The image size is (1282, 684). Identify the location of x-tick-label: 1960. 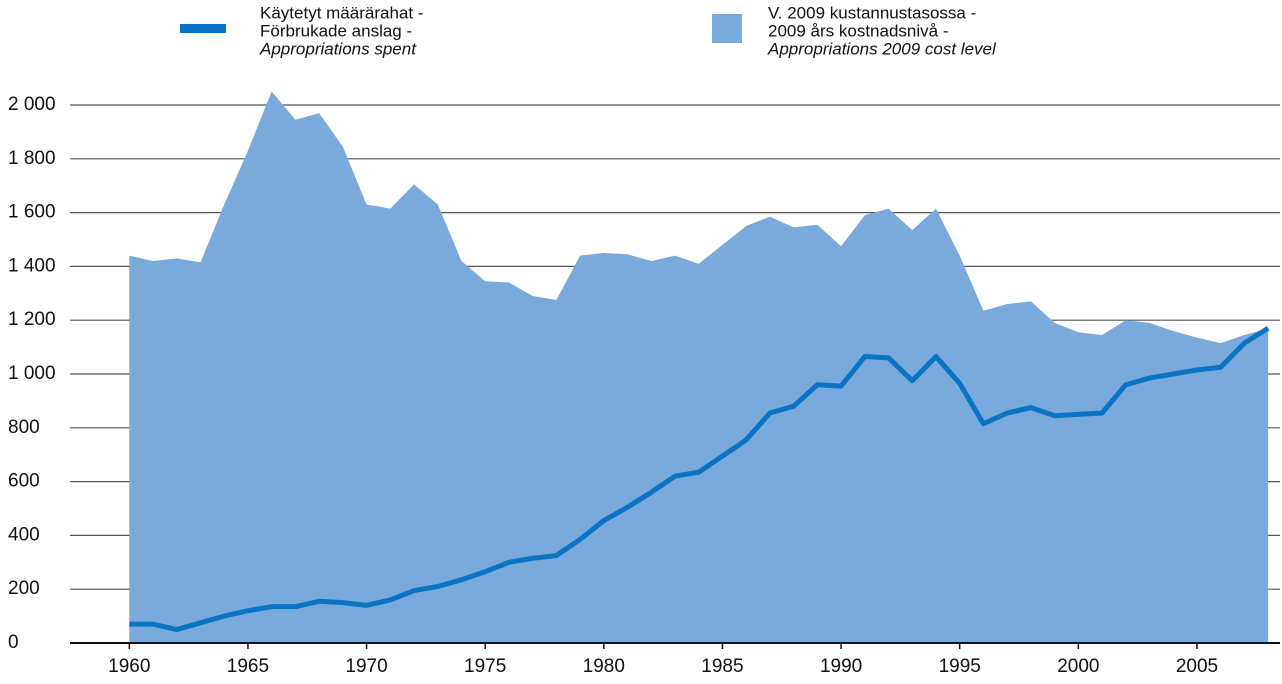
(129, 666).